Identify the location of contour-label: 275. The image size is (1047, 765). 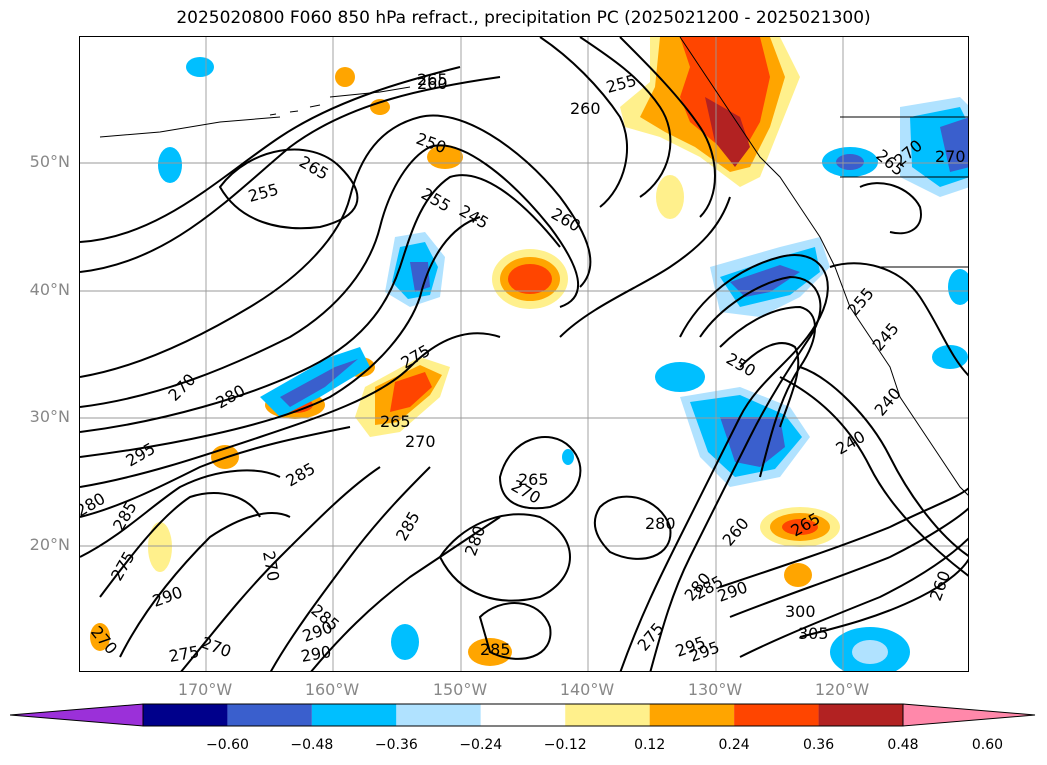
(183, 654).